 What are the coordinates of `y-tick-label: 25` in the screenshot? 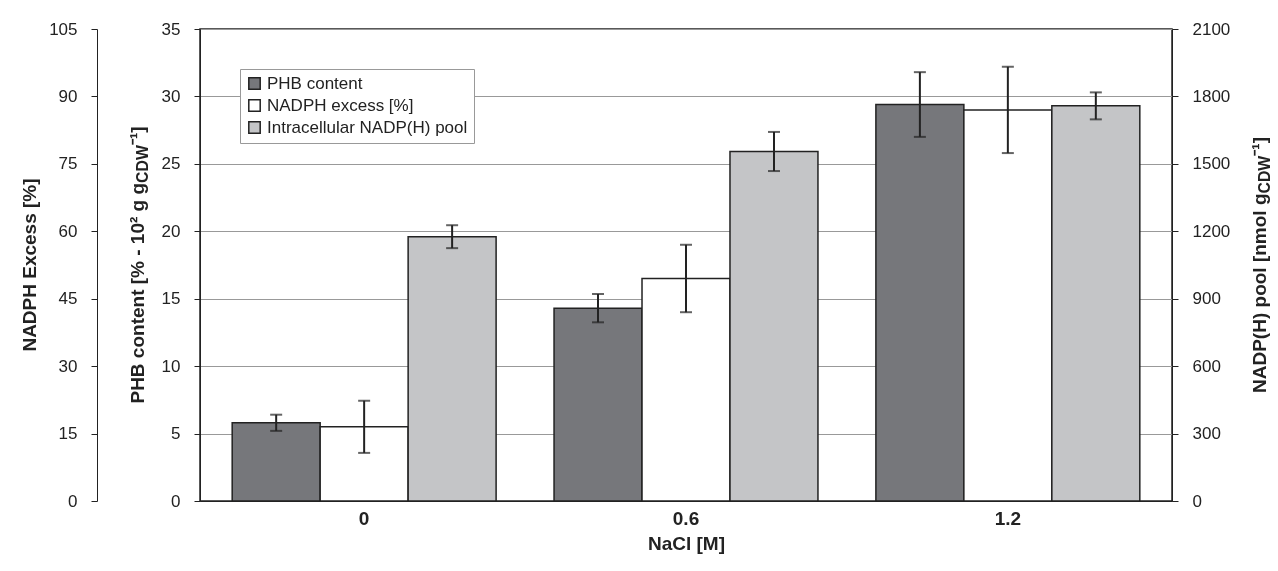 It's located at (171, 164).